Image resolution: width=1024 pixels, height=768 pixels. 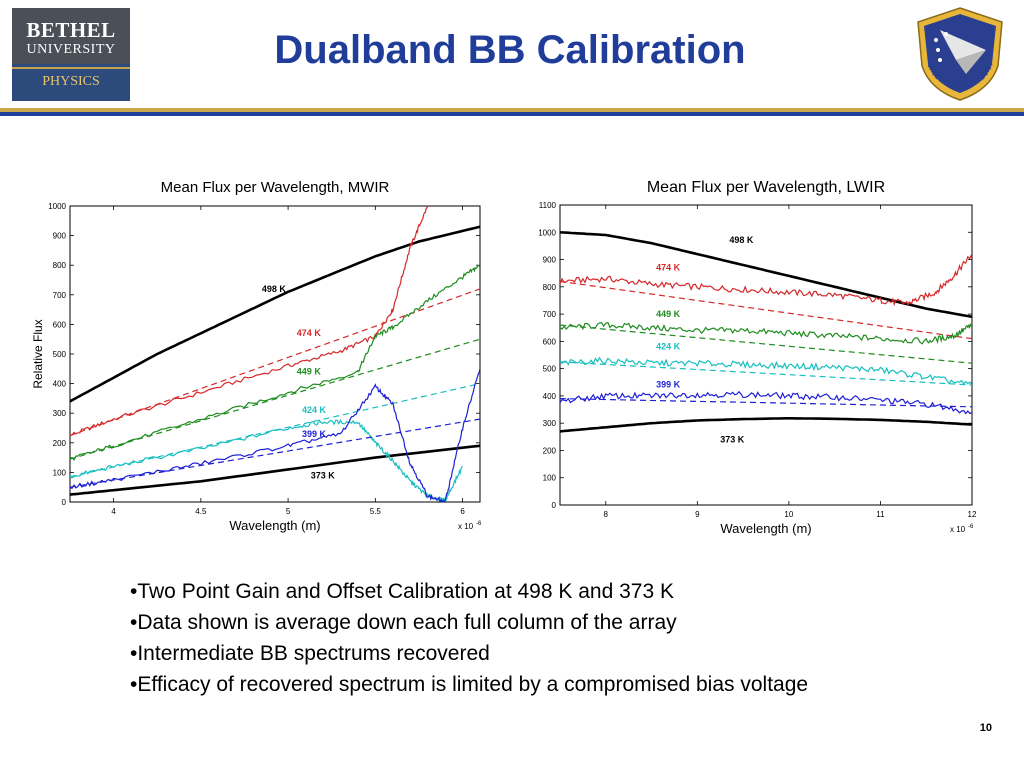 What do you see at coordinates (288, 511) in the screenshot?
I see `x-tick-label: 5` at bounding box center [288, 511].